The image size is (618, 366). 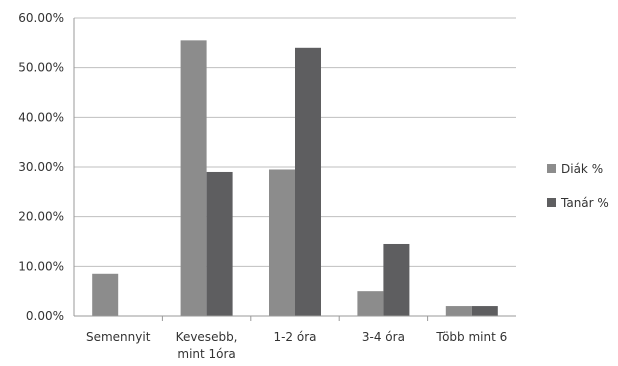 I want to click on x-category-label: Több mint 6, so click(x=471, y=337).